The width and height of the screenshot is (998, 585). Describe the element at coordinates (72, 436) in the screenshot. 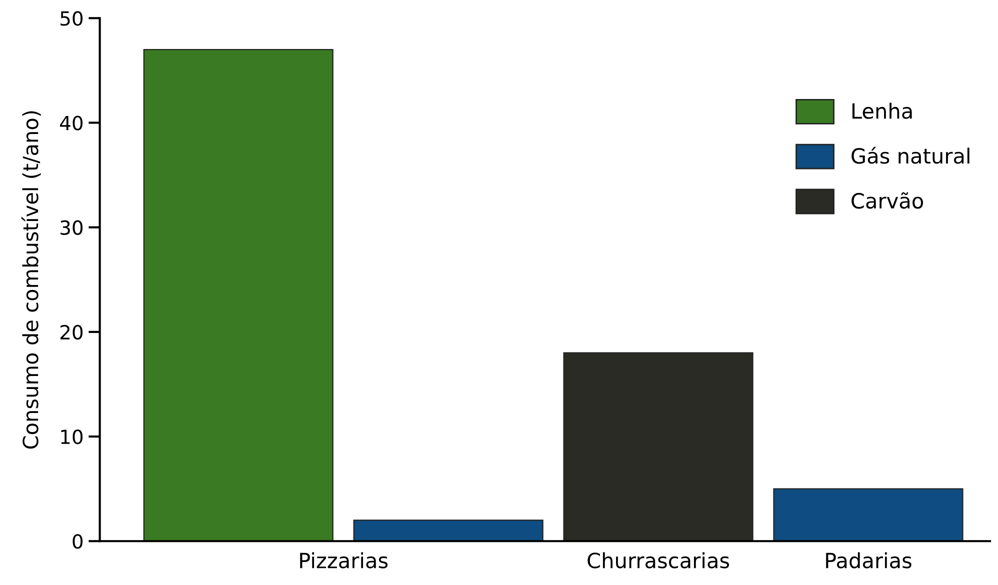

I see `y-tick-label: 10` at that location.